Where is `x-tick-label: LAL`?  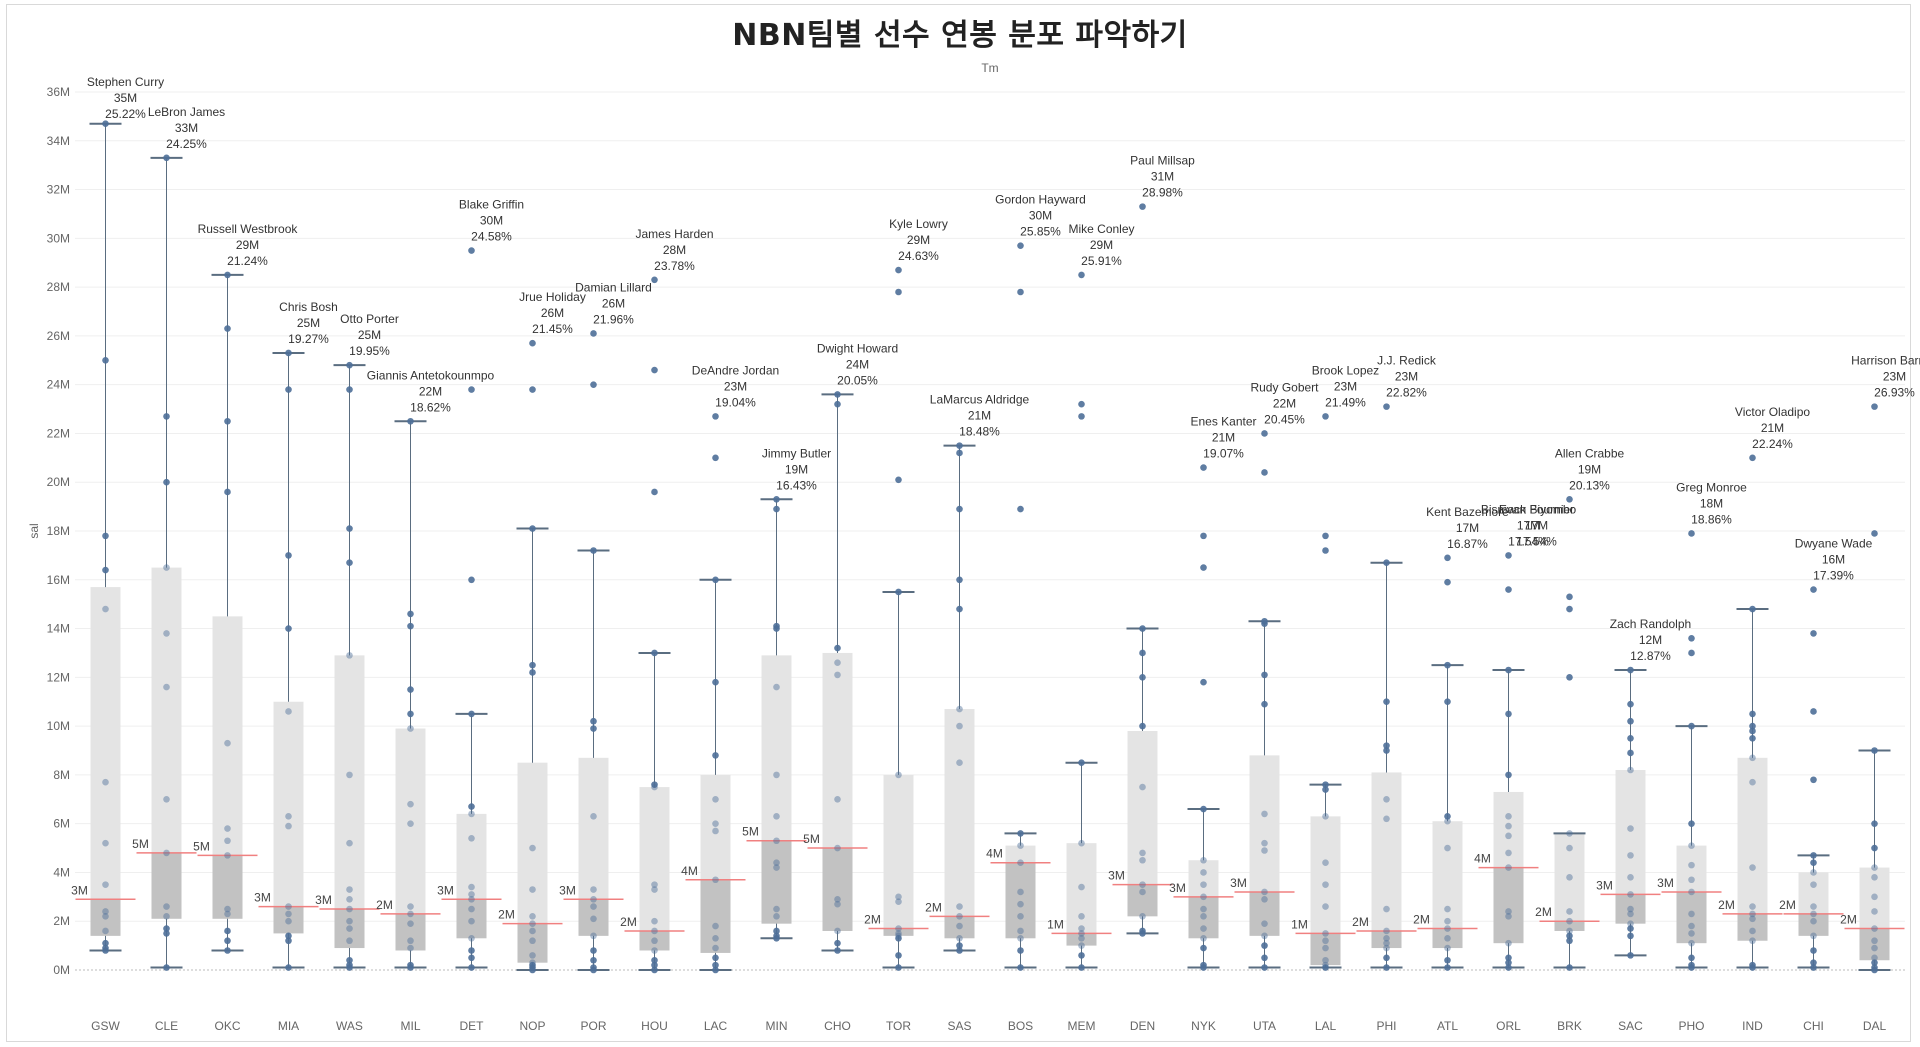 x-tick-label: LAL is located at coordinates (1326, 1026).